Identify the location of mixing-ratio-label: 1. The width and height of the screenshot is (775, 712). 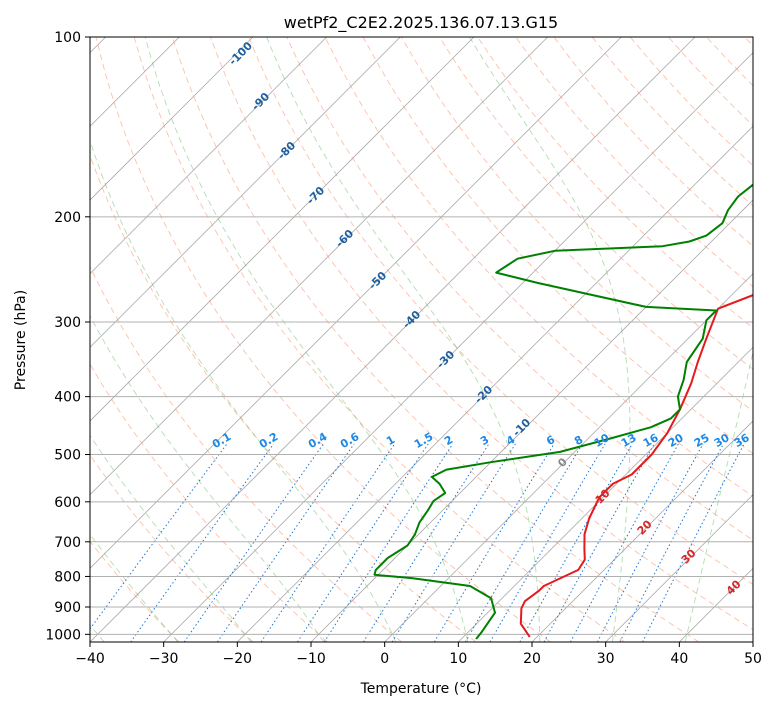
(390, 440).